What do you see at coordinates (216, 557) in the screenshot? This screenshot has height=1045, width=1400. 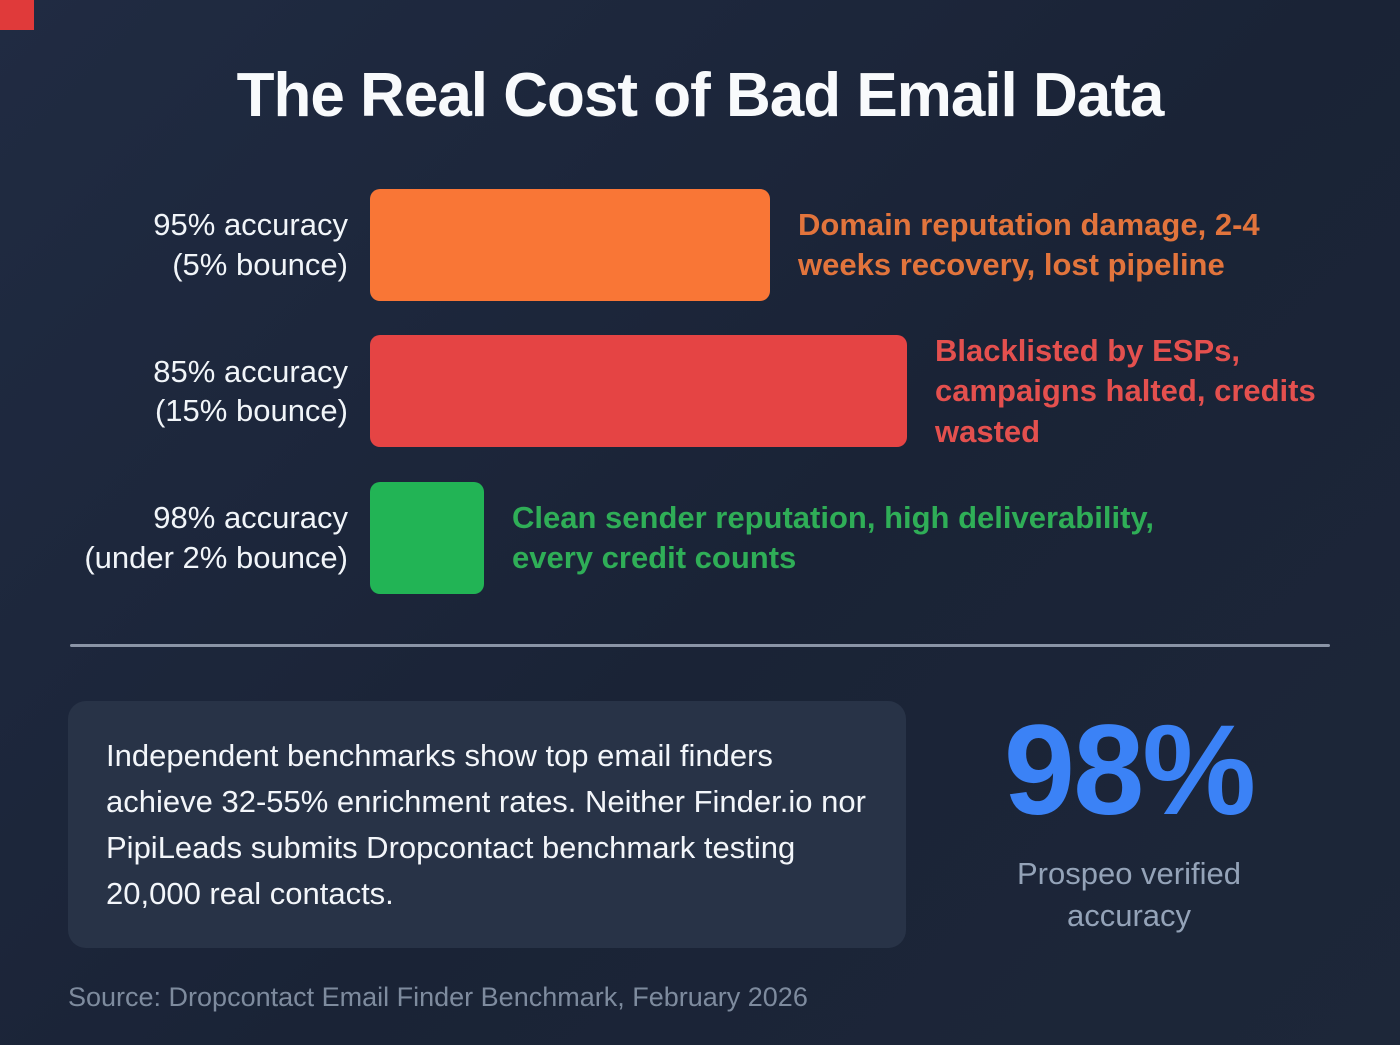 I see `bar-label-line2: (under 2% bounce)` at bounding box center [216, 557].